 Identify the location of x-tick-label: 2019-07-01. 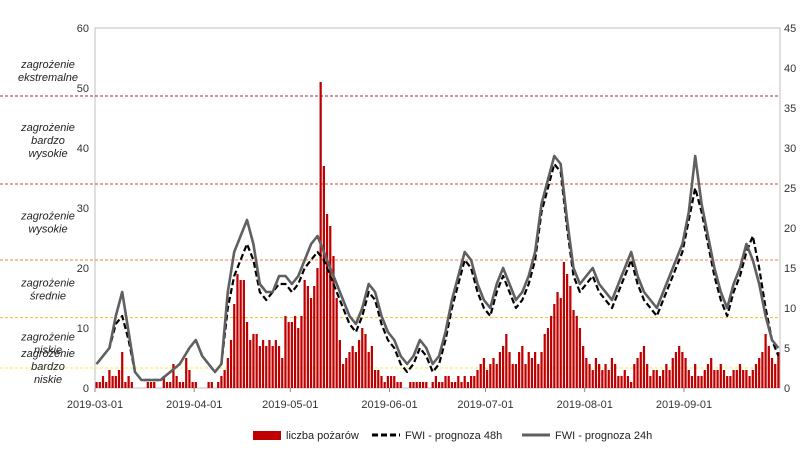
(485, 405).